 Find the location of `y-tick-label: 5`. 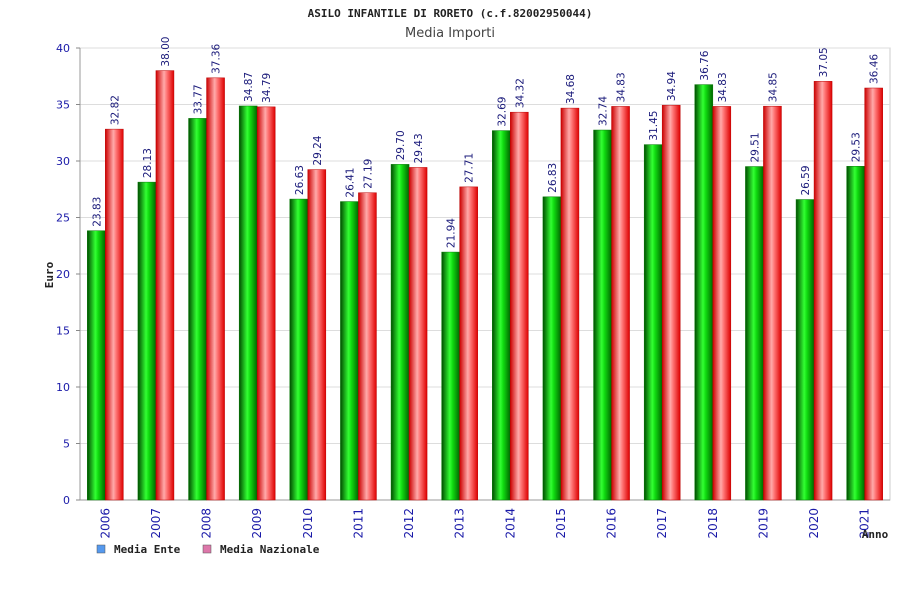

y-tick-label: 5 is located at coordinates (66, 444).